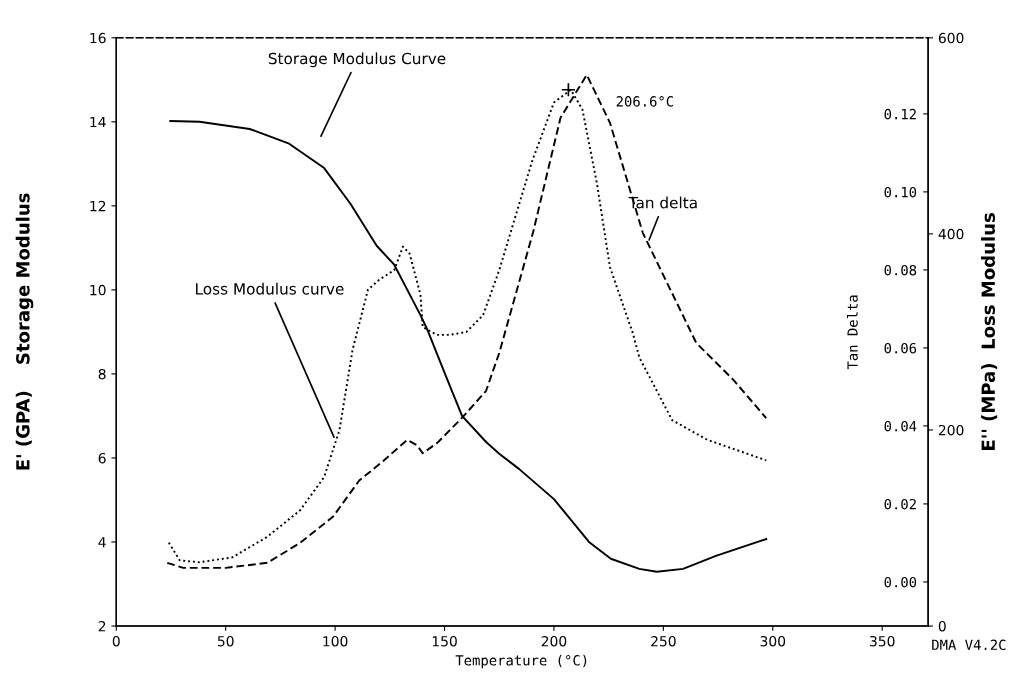 The image size is (1029, 680). I want to click on text: DMA V4.2C, so click(969, 645).